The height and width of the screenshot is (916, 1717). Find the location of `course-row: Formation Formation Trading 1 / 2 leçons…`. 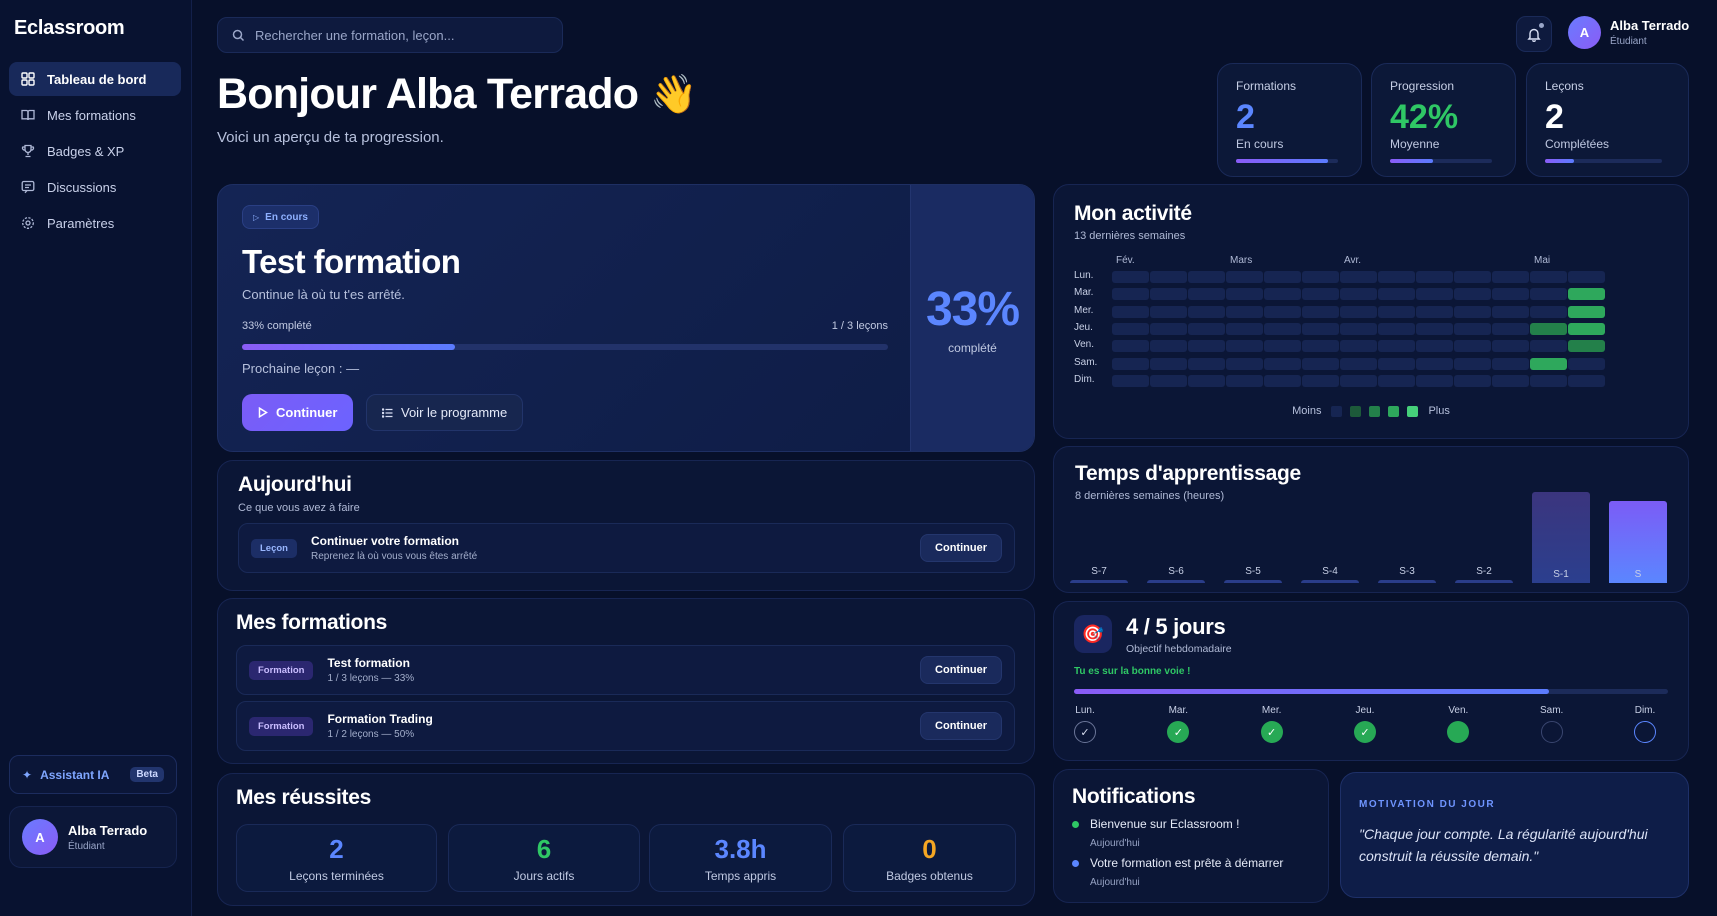

course-row: Formation Formation Trading 1 / 2 leçons… is located at coordinates (625, 726).